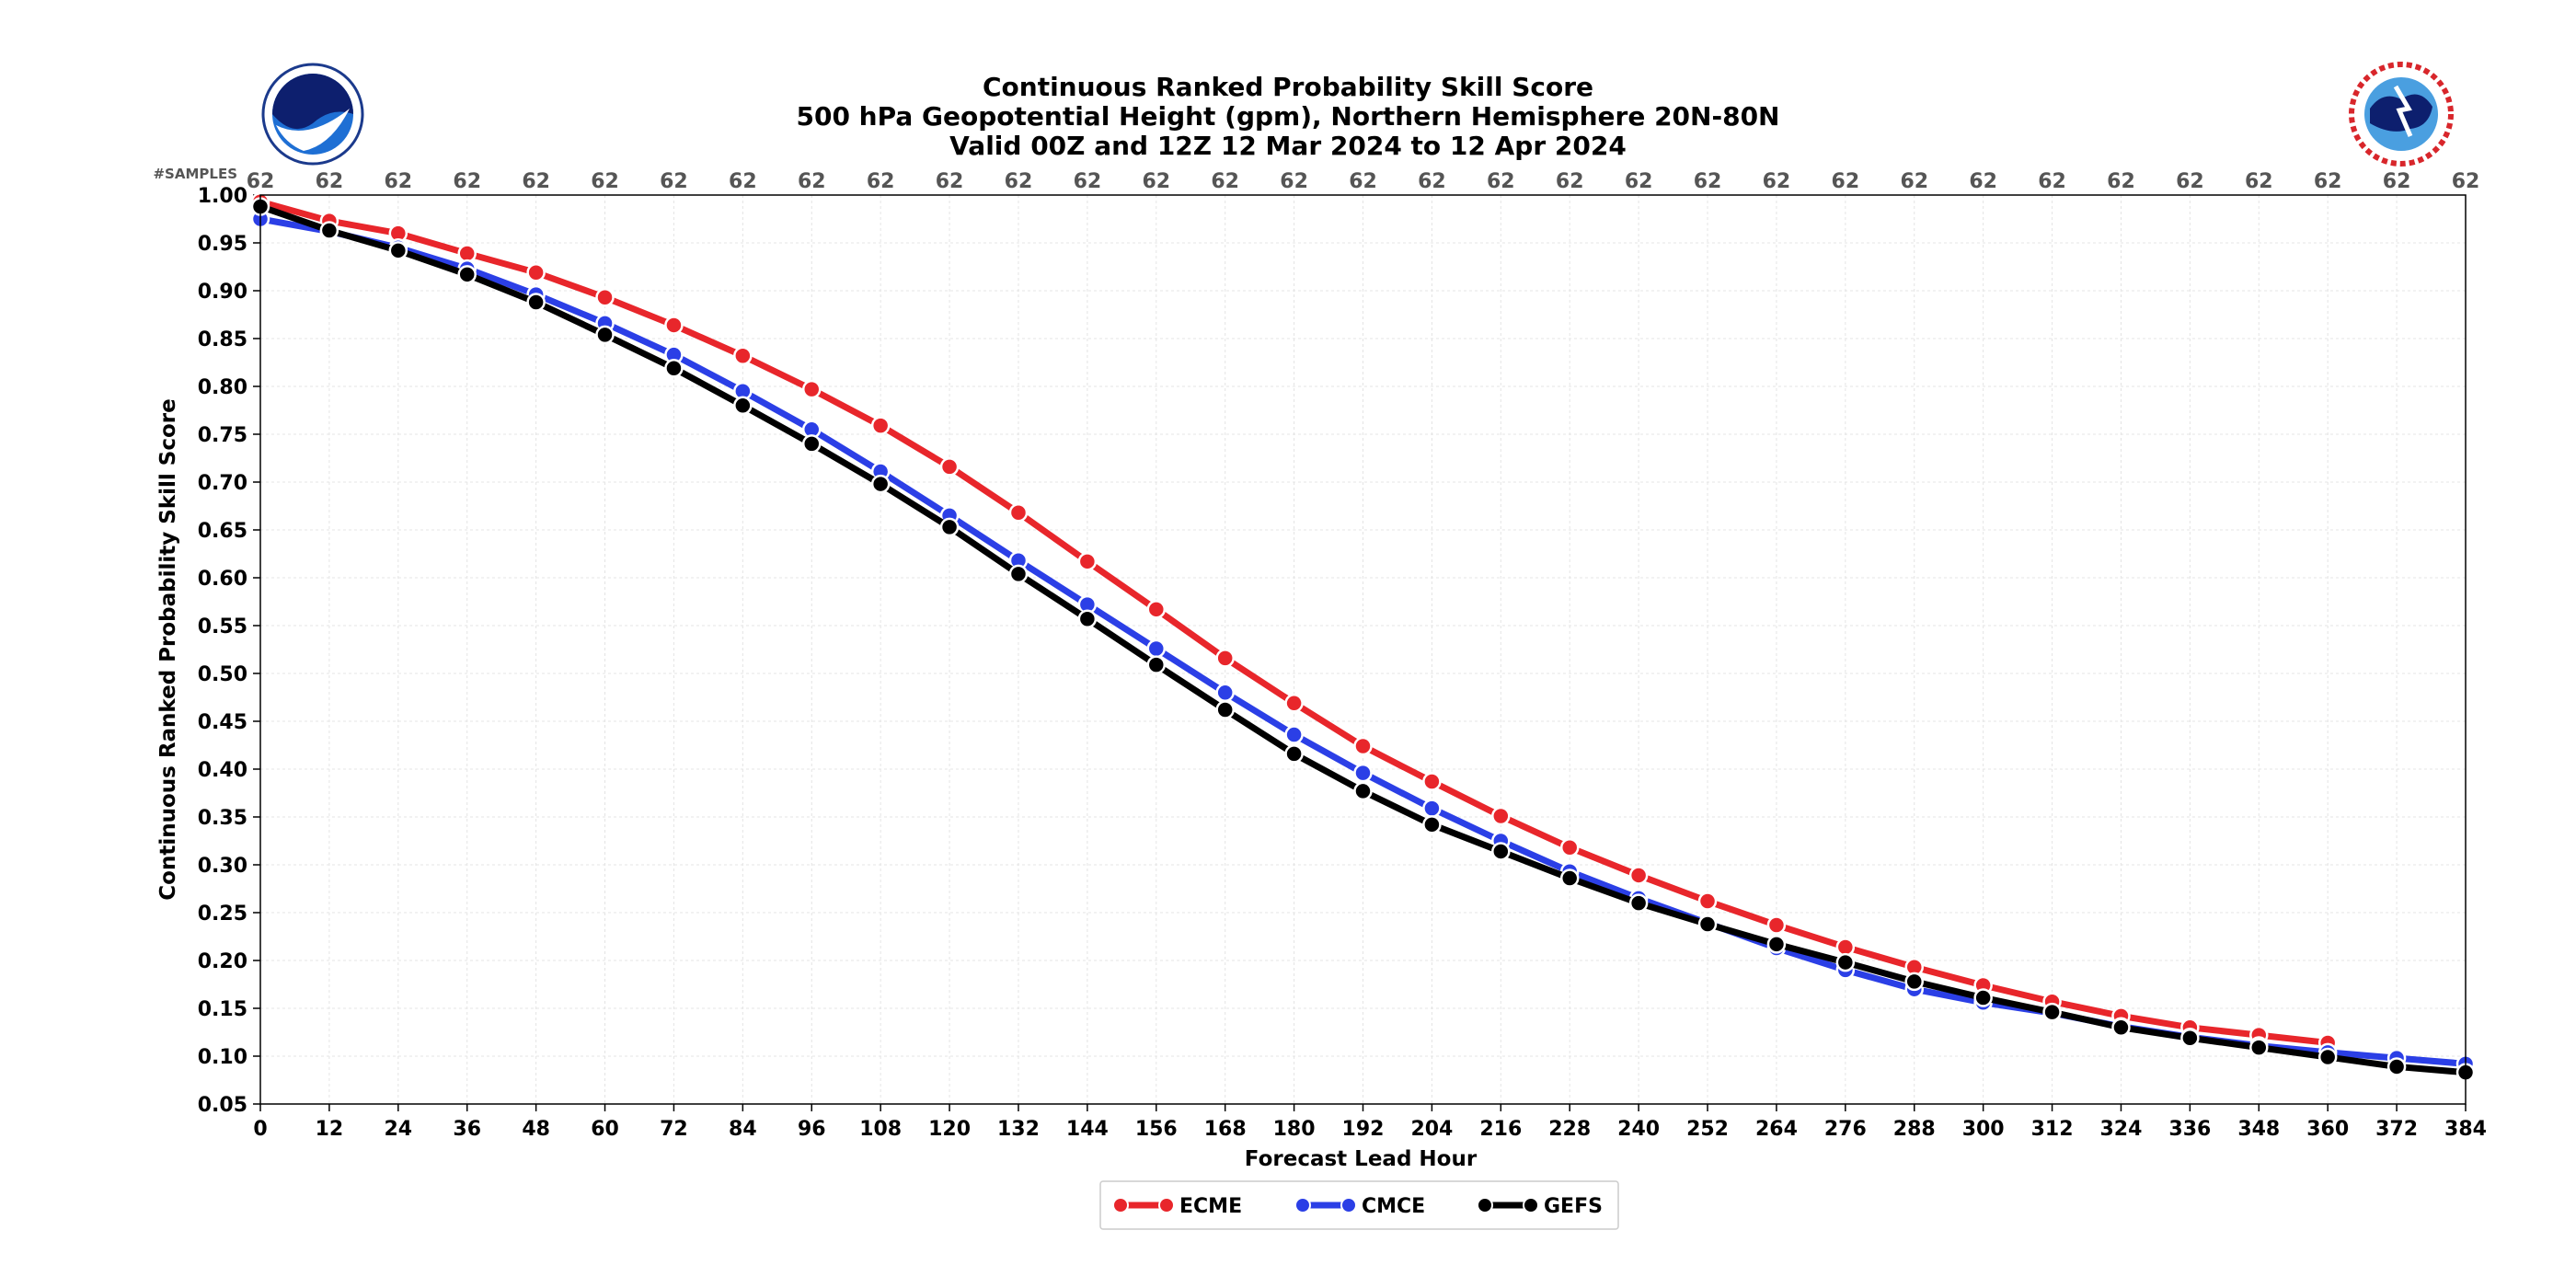 The width and height of the screenshot is (2576, 1288). What do you see at coordinates (605, 1129) in the screenshot?
I see `x-tick-label: 60` at bounding box center [605, 1129].